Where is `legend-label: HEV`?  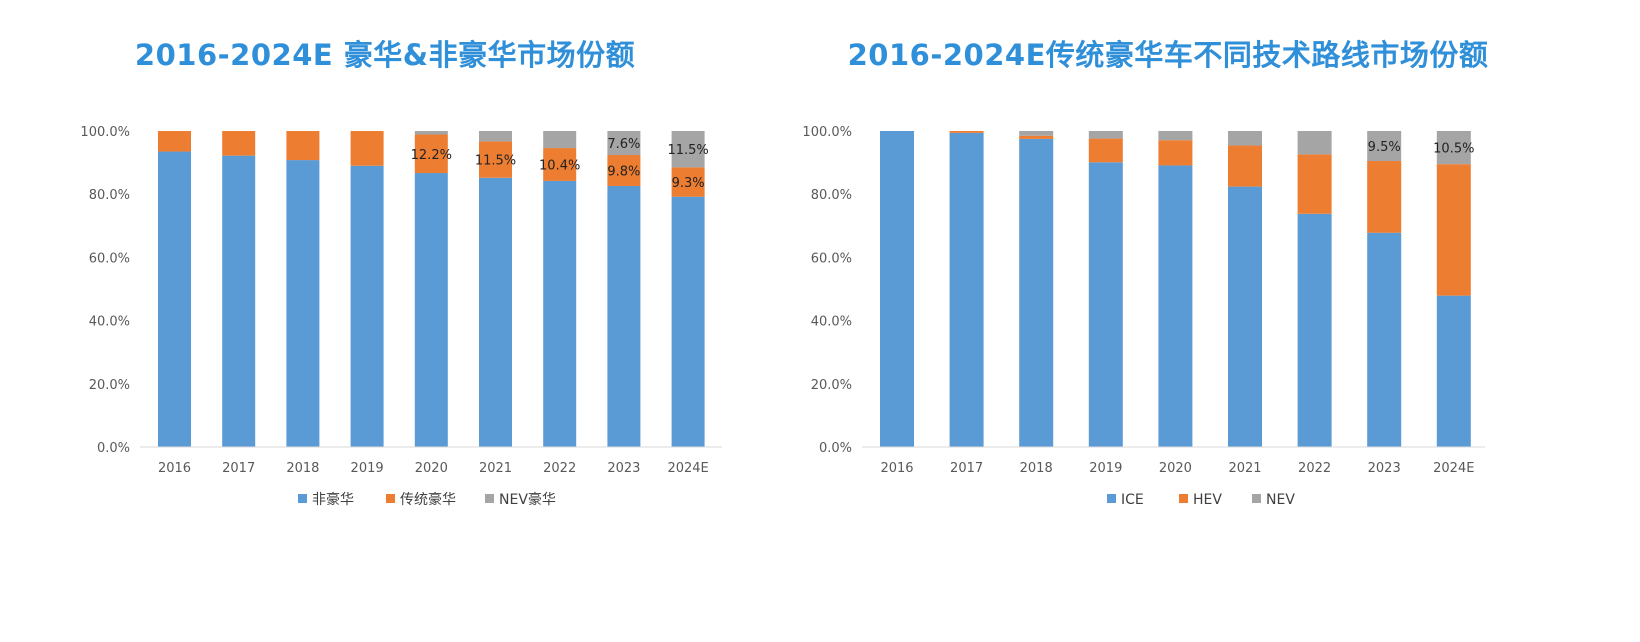
legend-label: HEV is located at coordinates (1207, 500).